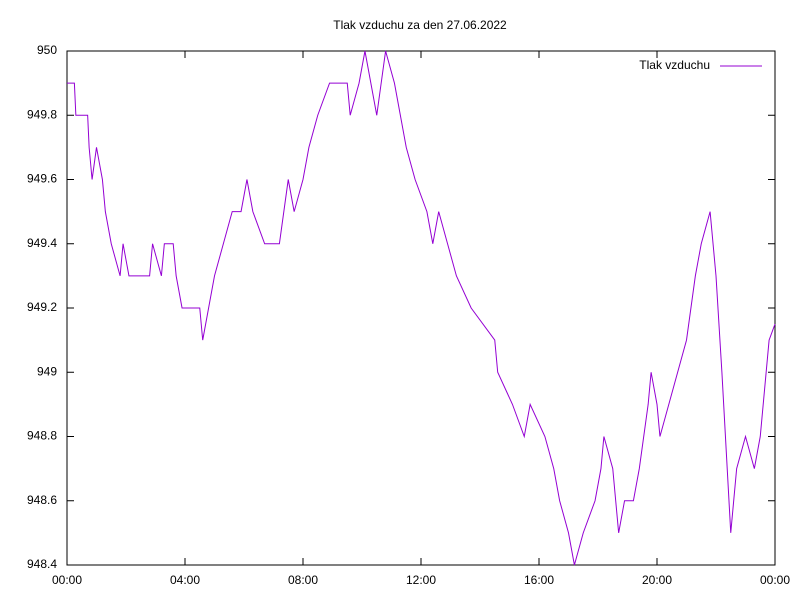 The width and height of the screenshot is (800, 605). What do you see at coordinates (42, 500) in the screenshot?
I see `y-tick-label: 948.6` at bounding box center [42, 500].